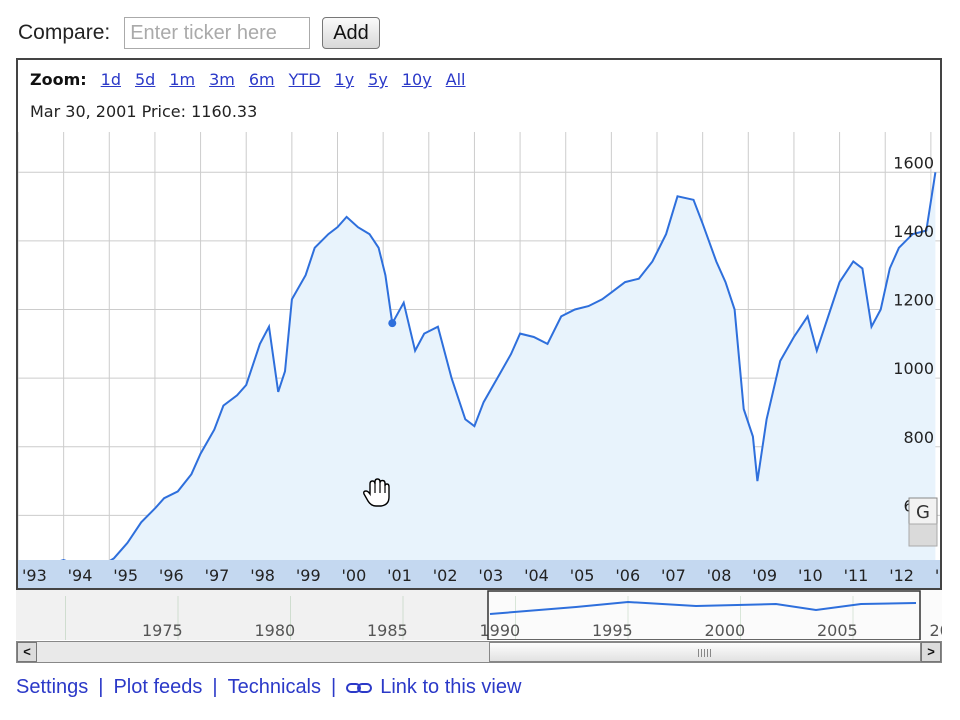  I want to click on x-tick-label: '95, so click(125, 575).